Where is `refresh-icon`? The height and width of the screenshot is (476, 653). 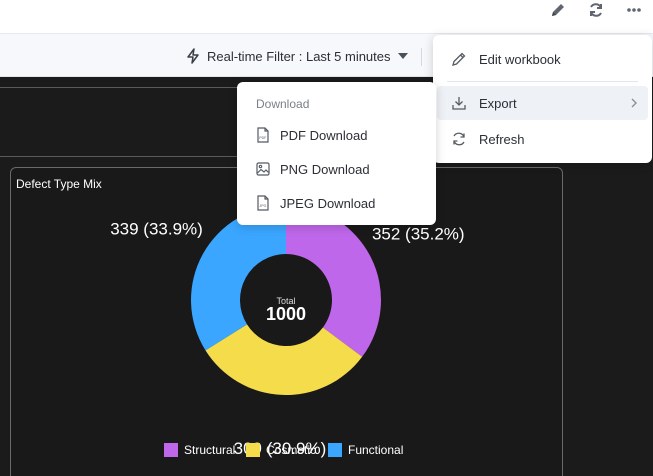
refresh-icon is located at coordinates (596, 10).